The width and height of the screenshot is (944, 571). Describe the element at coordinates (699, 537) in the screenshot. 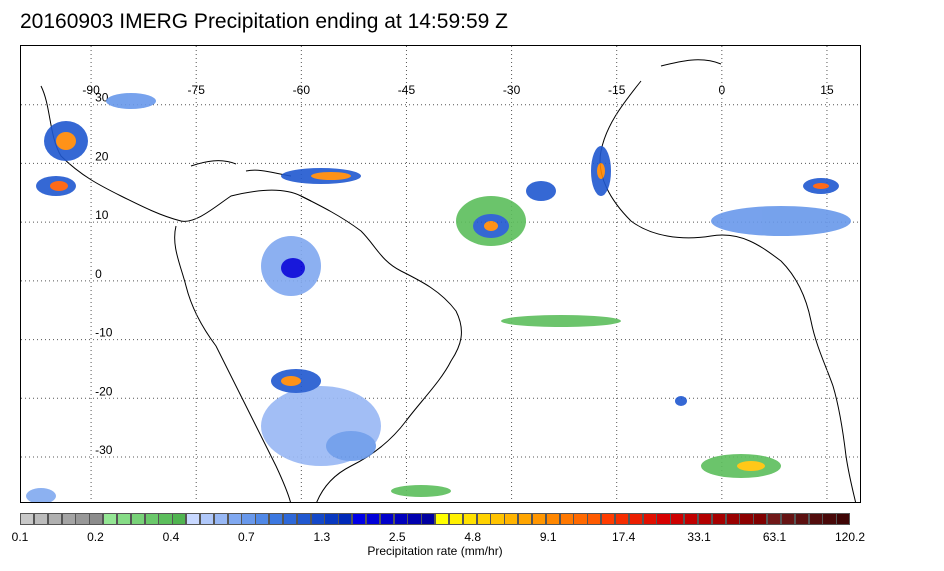

I see `colorbar-tick-label: 33.1` at that location.